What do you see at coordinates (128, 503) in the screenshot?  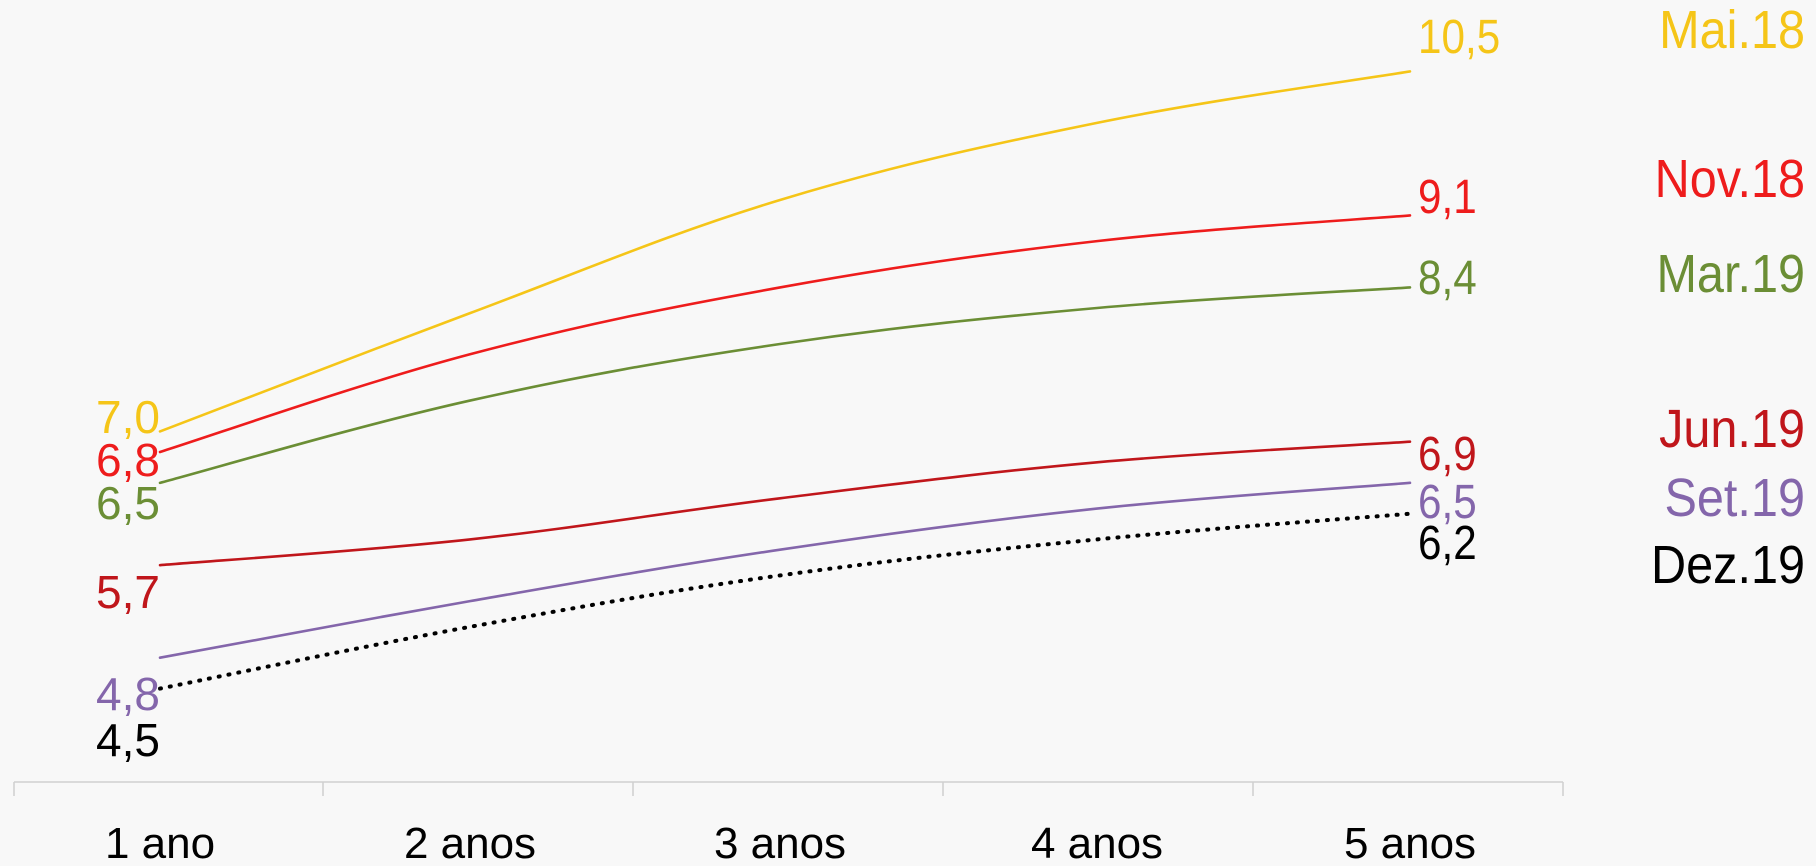 I see `start-value-label: 6,5` at bounding box center [128, 503].